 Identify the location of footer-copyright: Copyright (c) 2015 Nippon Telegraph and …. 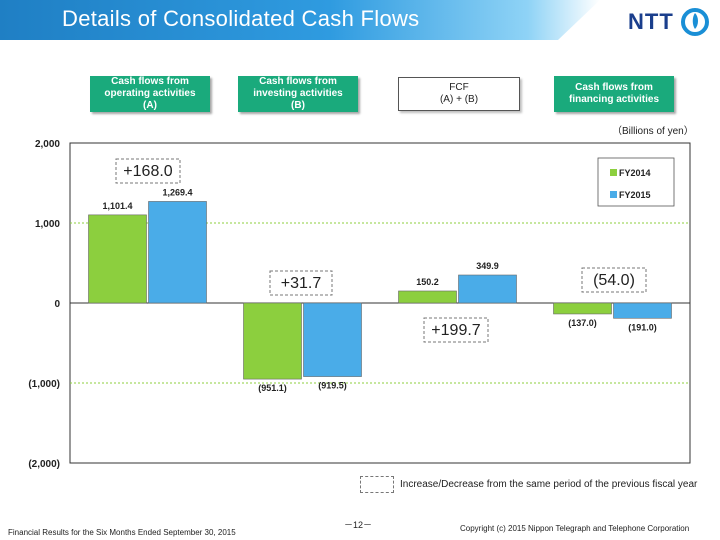
(575, 528).